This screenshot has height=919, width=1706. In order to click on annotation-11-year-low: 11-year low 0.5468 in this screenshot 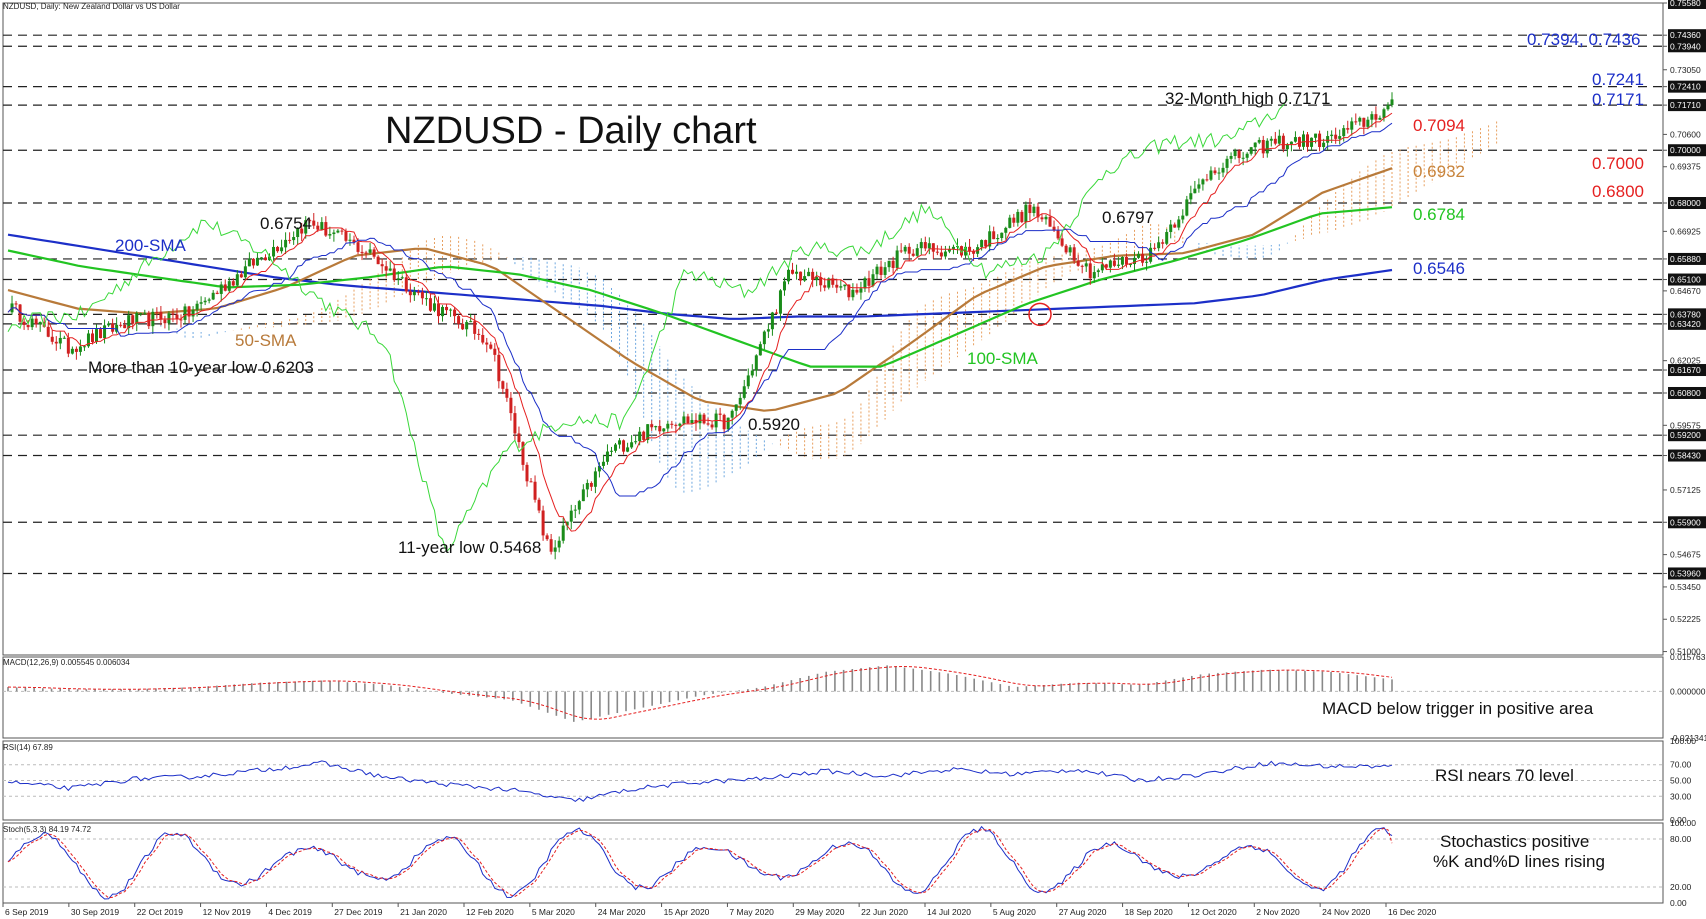, I will do `click(470, 547)`.